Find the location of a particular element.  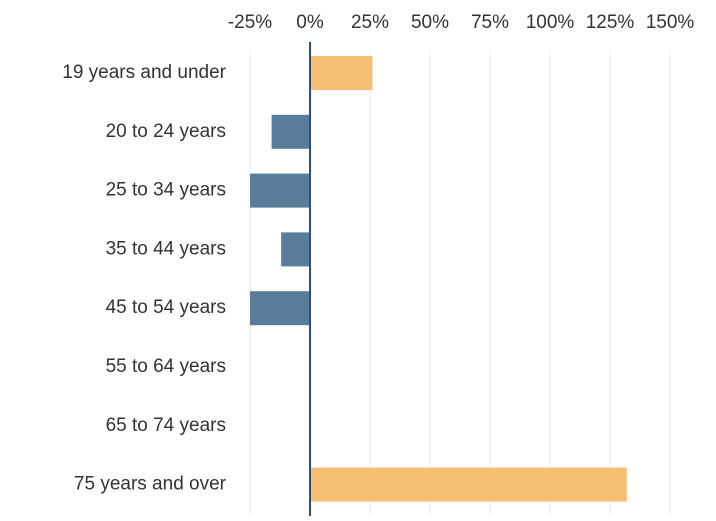

category-label: 75 years and over is located at coordinates (150, 484).